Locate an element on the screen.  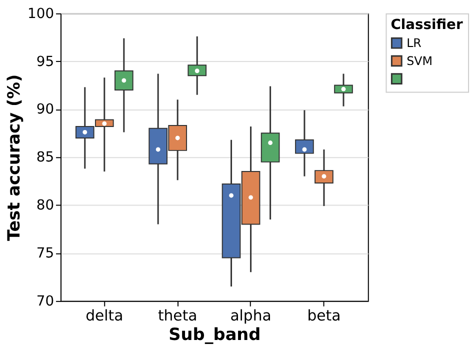
y-tick-label: 95 is located at coordinates (45, 62).